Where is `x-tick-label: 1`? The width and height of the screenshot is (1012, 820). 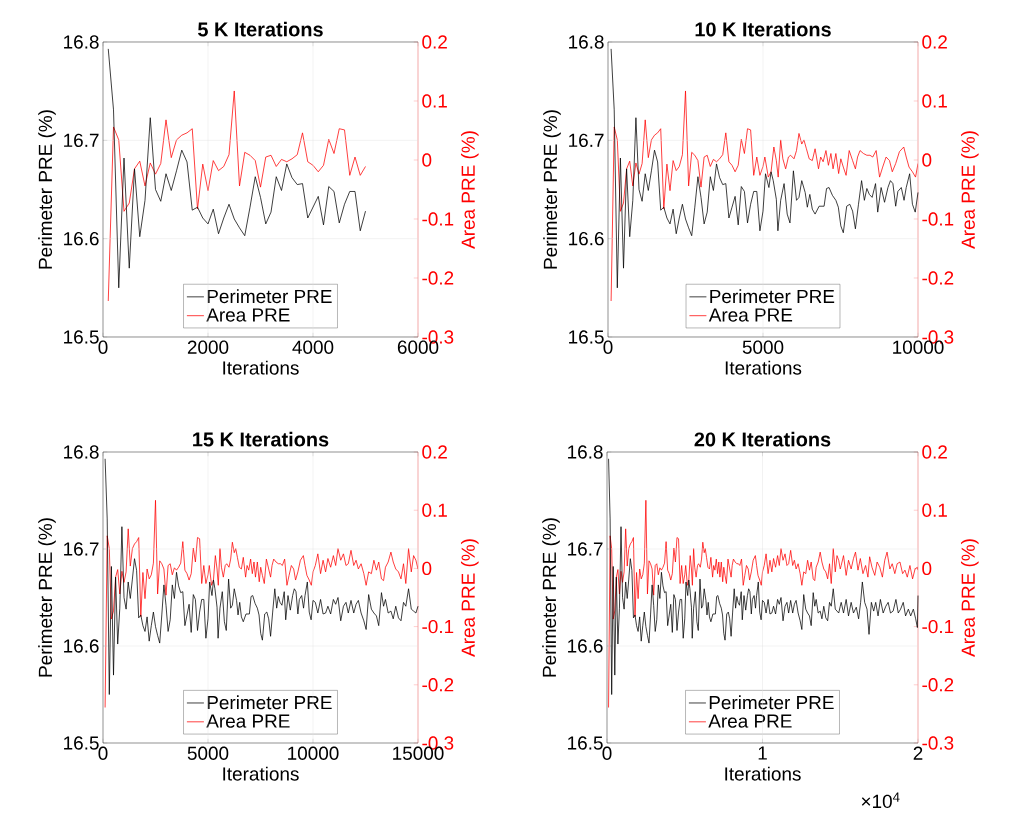
x-tick-label: 1 is located at coordinates (762, 753).